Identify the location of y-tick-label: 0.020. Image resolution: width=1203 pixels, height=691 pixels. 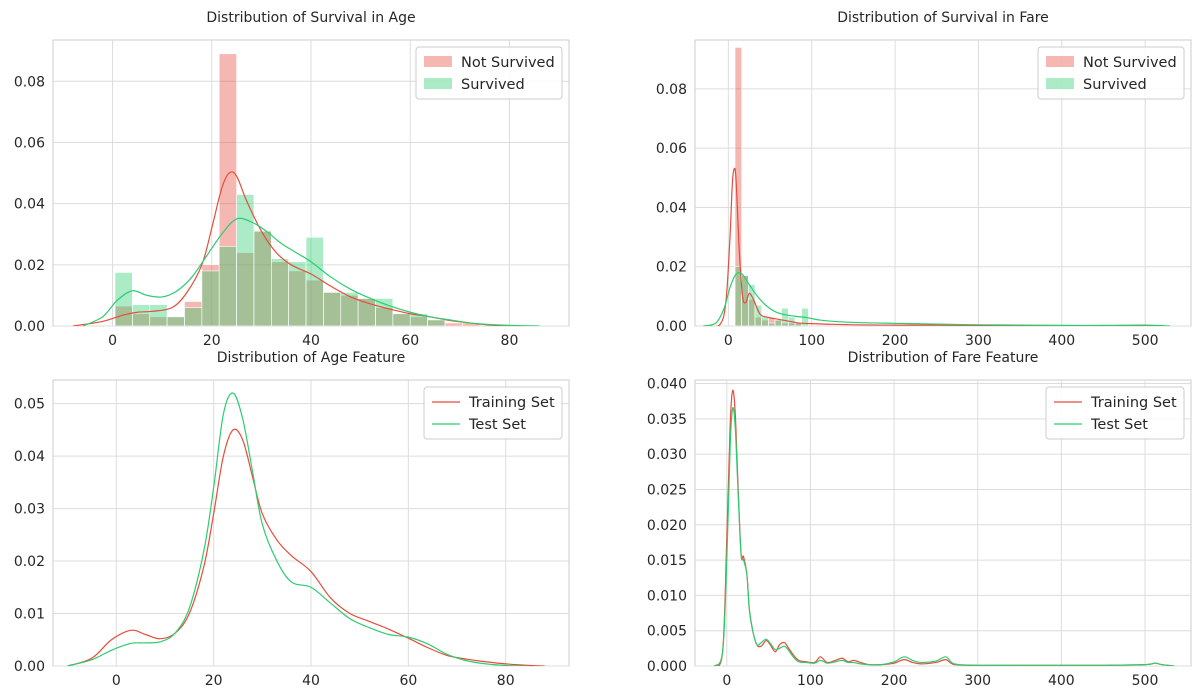
(667, 526).